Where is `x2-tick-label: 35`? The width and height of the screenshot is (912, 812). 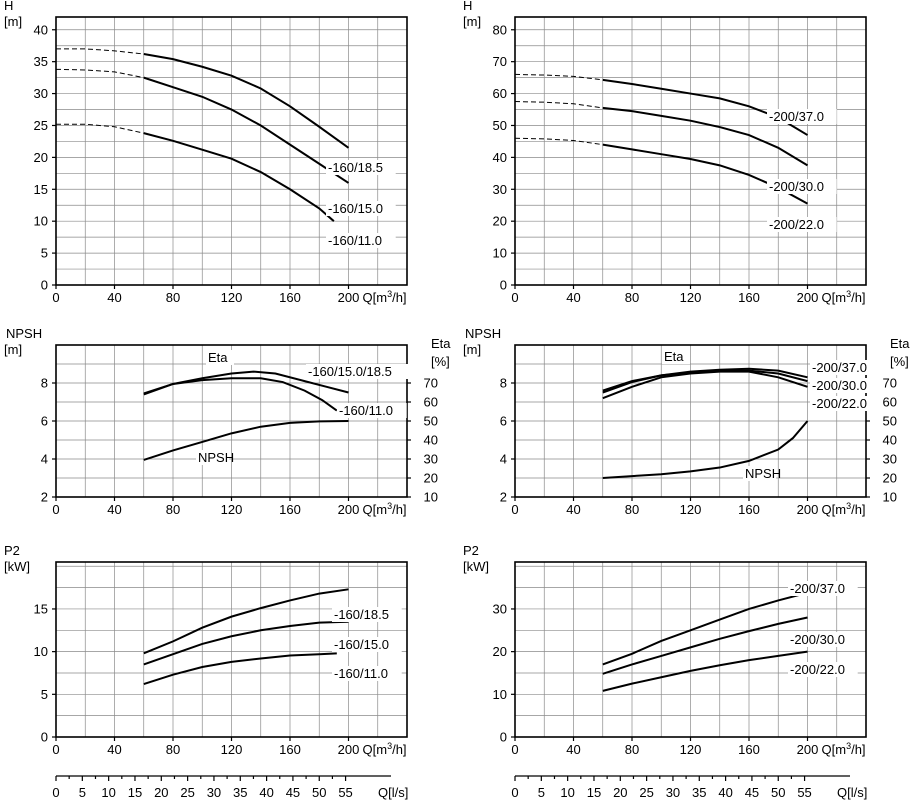 x2-tick-label: 35 is located at coordinates (699, 792).